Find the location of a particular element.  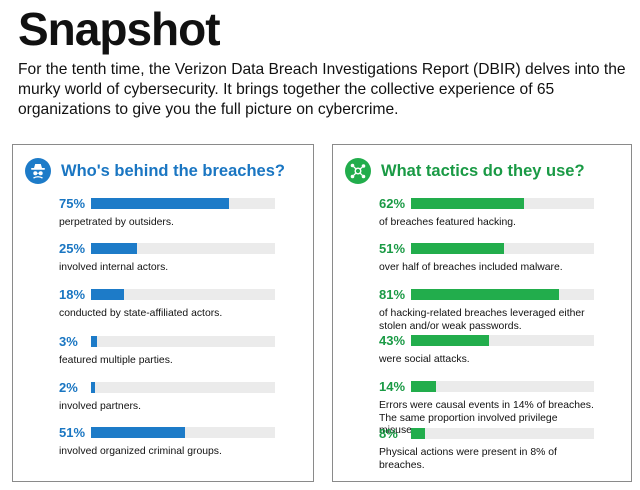

actor-item: 75% perpetrated by outsiders. is located at coordinates (169, 212).